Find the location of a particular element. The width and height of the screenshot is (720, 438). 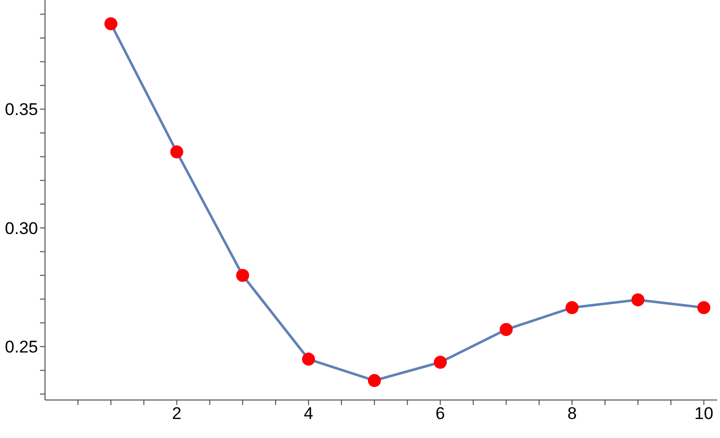

x-tick-label: 8 is located at coordinates (572, 414).